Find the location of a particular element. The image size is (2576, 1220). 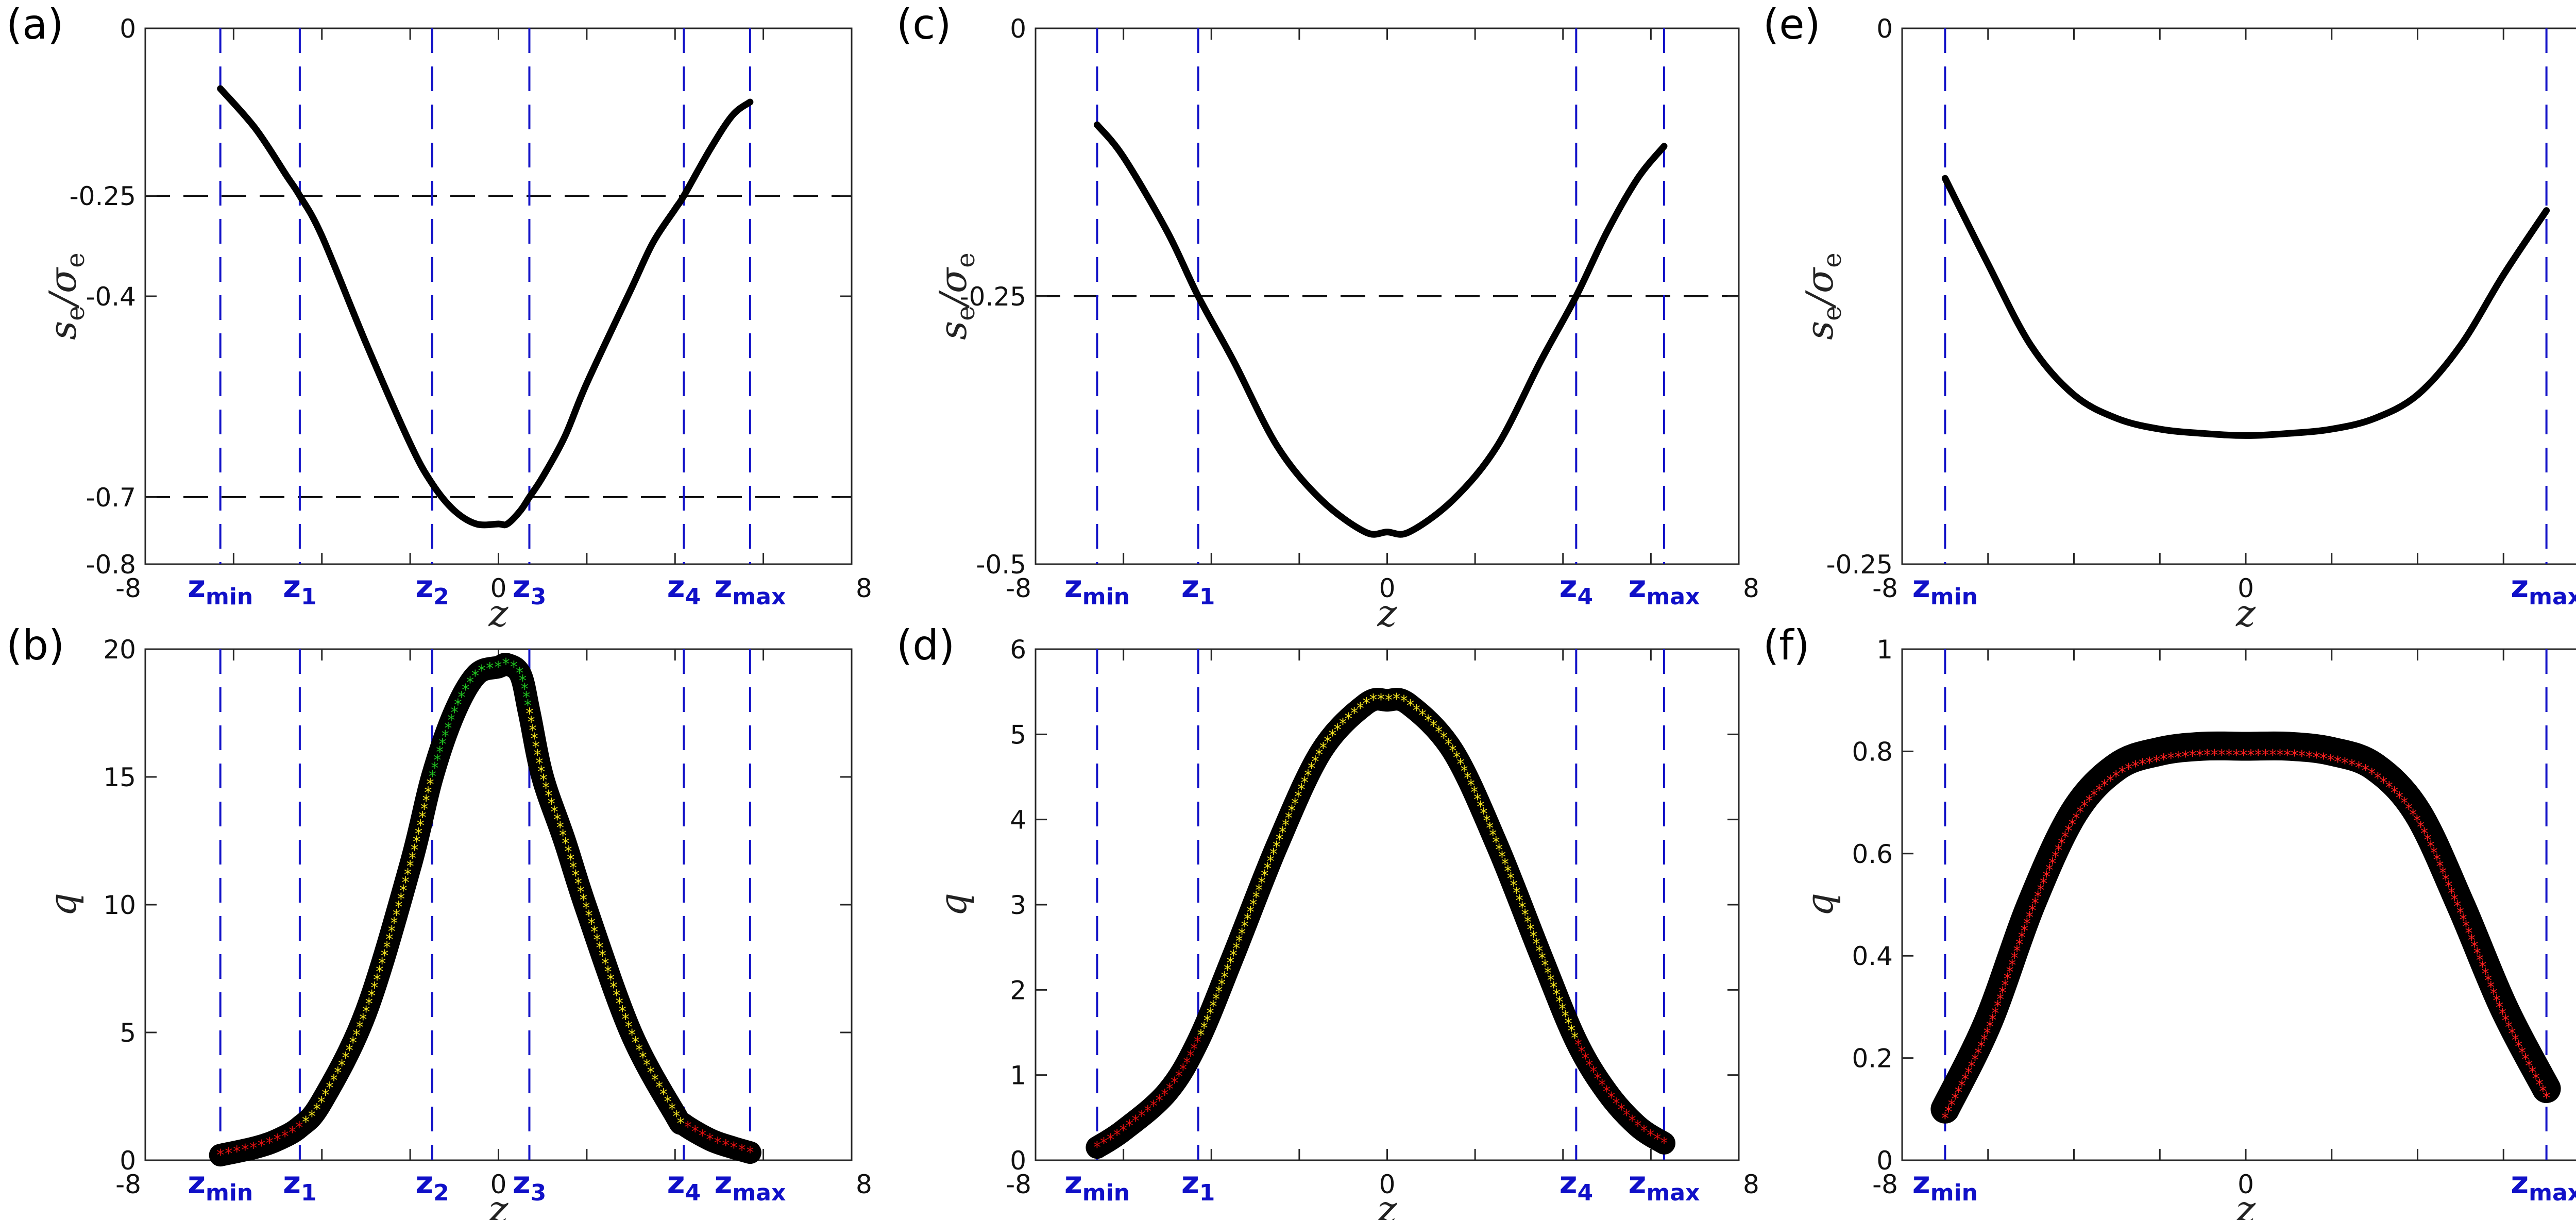

y-tick-label: -0.25 is located at coordinates (103, 196).